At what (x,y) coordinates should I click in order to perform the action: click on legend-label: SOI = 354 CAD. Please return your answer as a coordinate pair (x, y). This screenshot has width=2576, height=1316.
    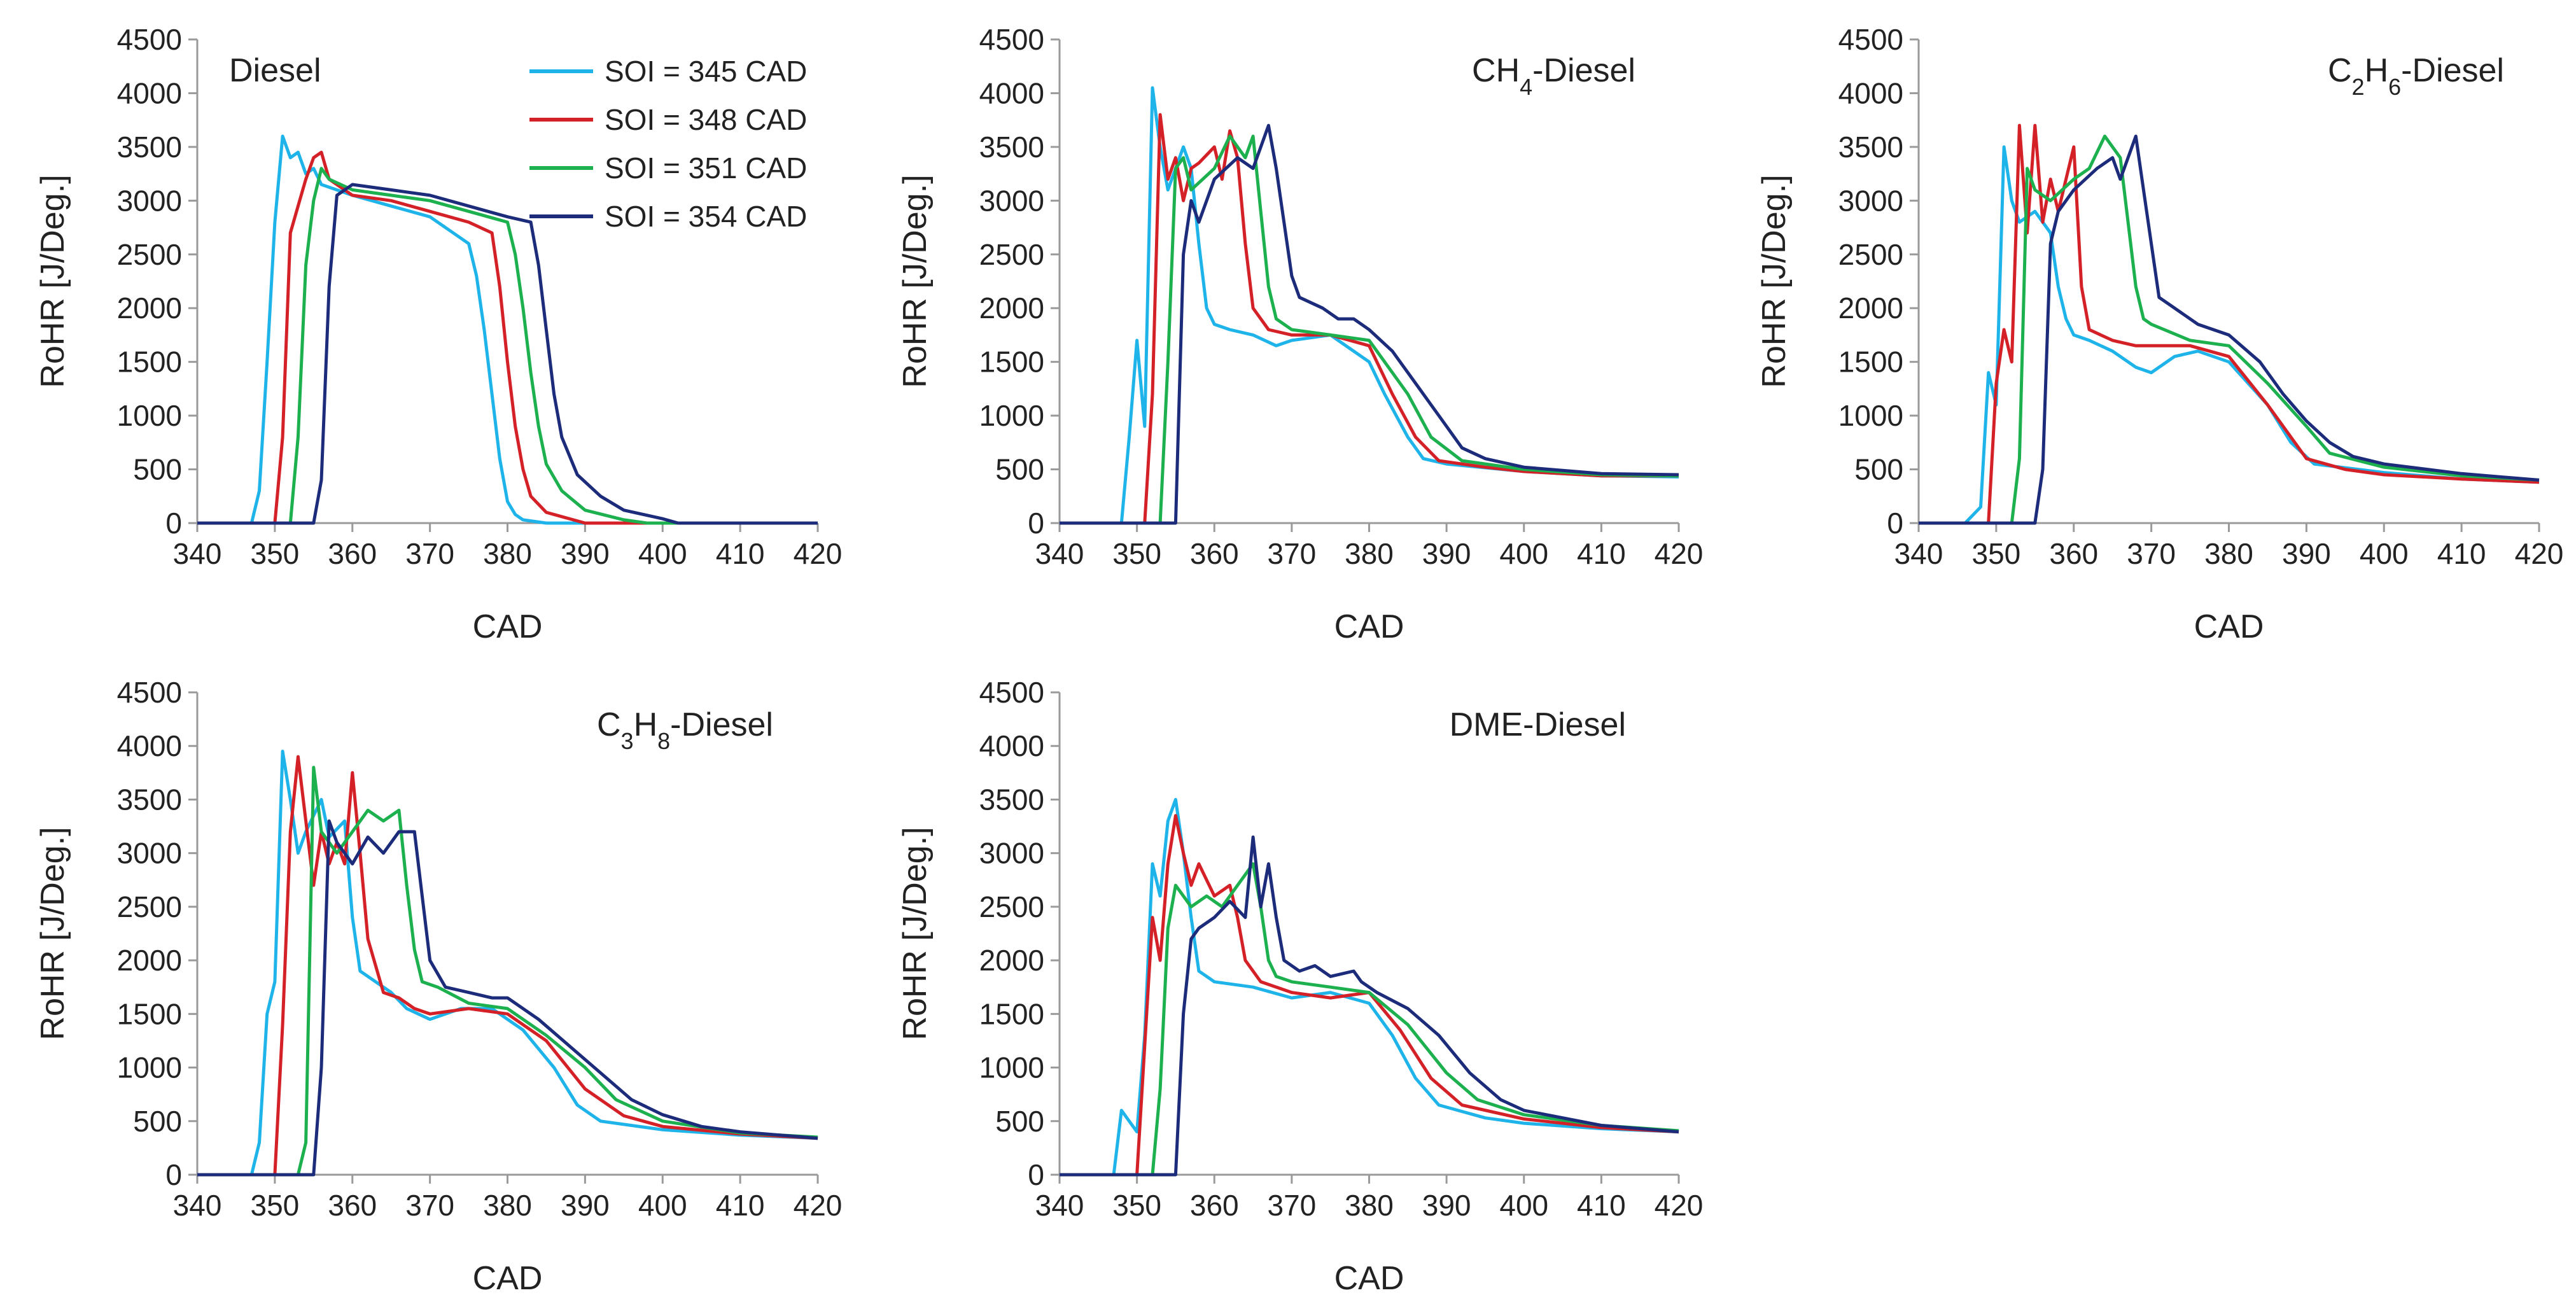
    Looking at the image, I should click on (706, 216).